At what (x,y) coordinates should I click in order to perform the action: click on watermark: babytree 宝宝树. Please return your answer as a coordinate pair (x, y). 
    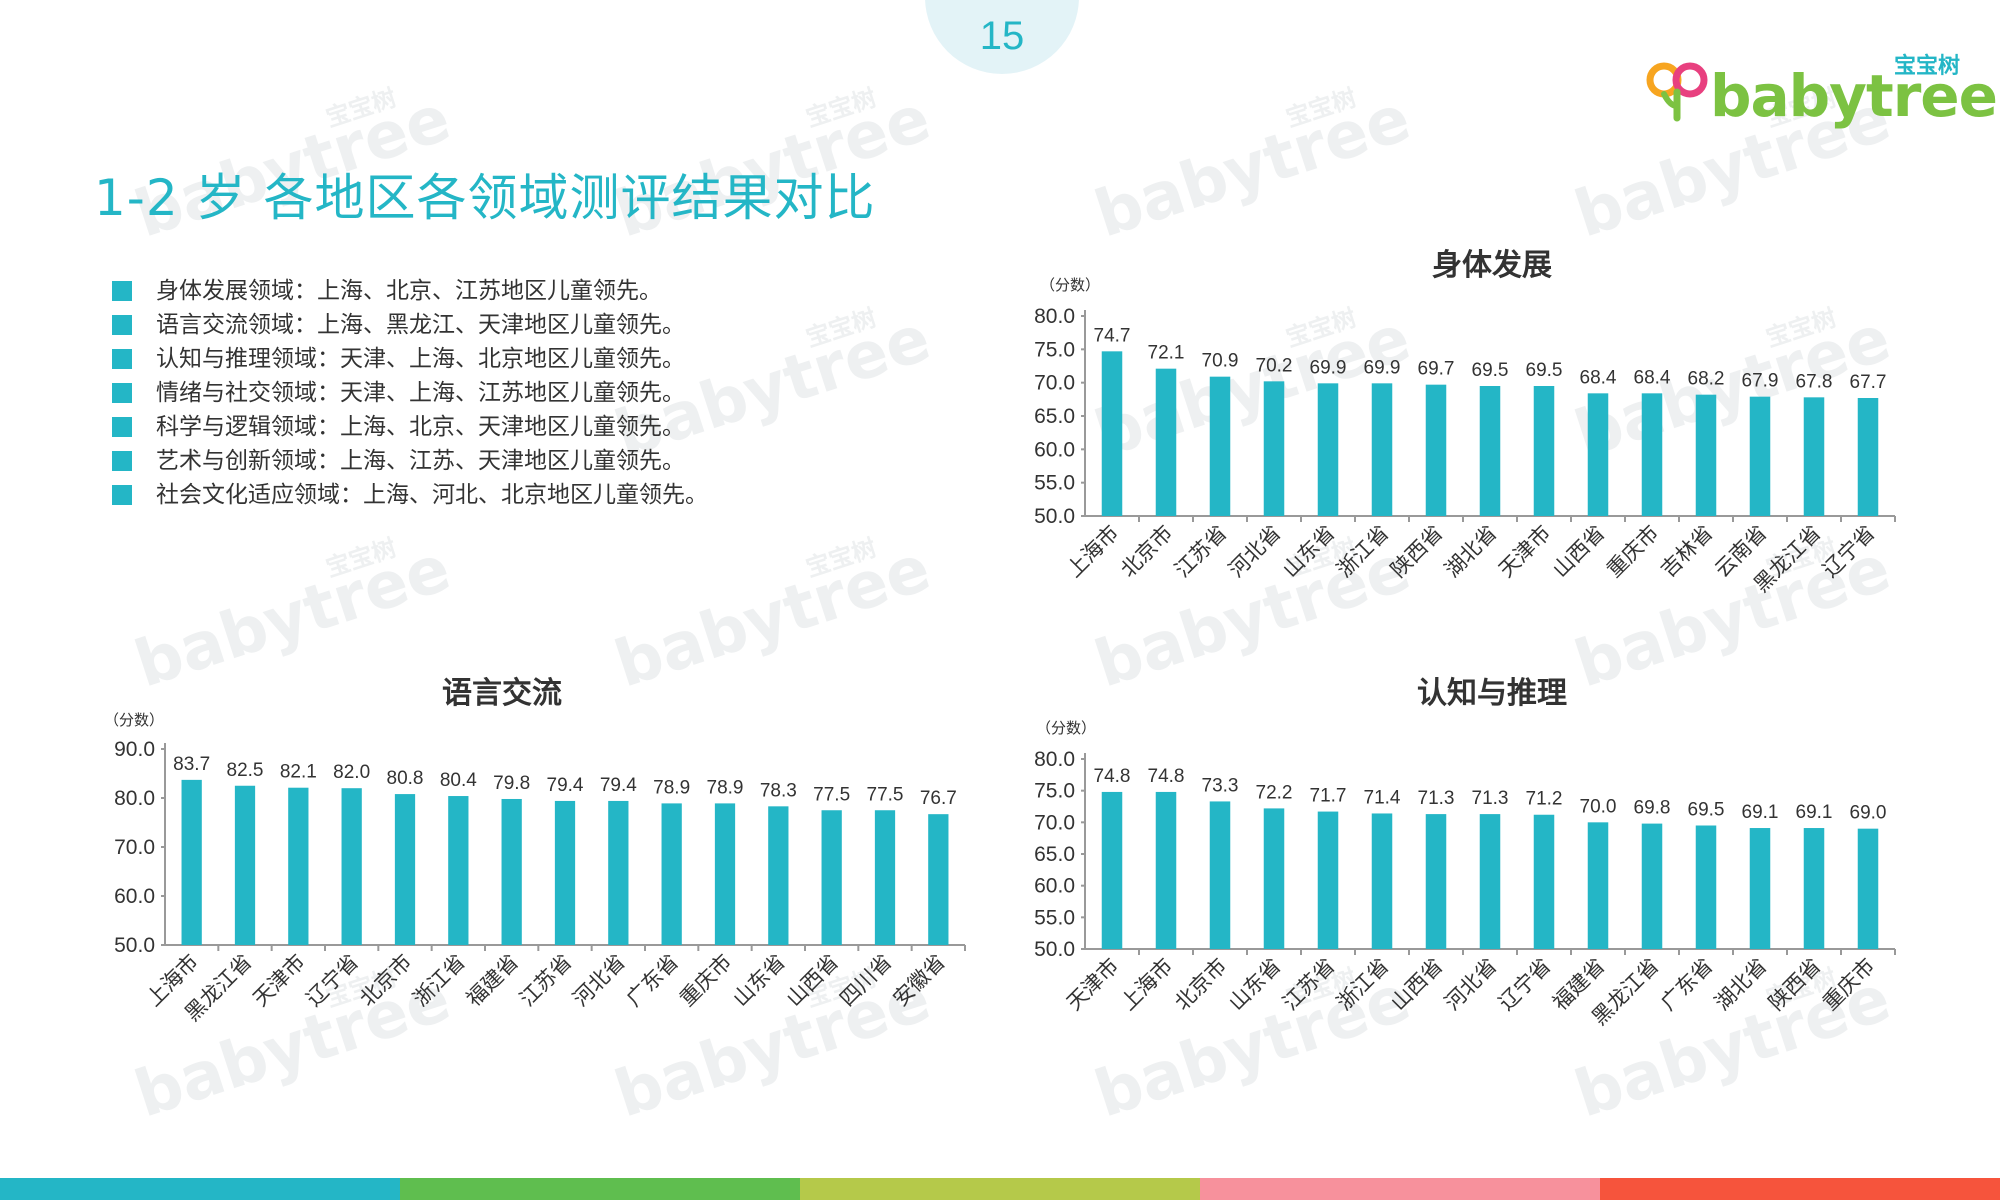
    Looking at the image, I should click on (1252, 167).